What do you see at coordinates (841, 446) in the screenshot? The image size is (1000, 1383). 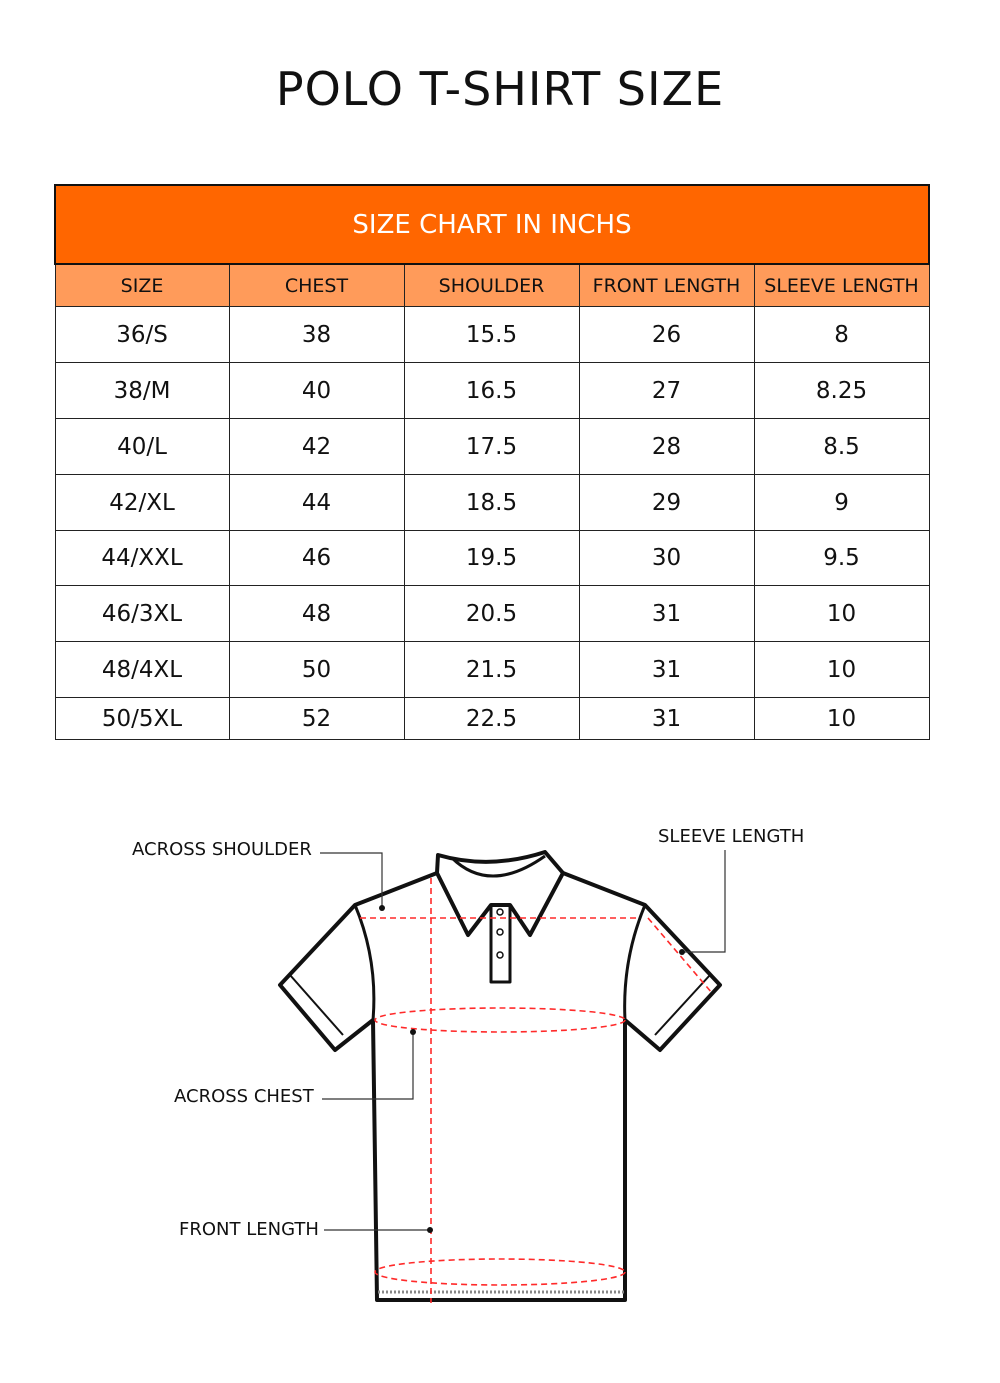 I see `table-cell: 8.5` at bounding box center [841, 446].